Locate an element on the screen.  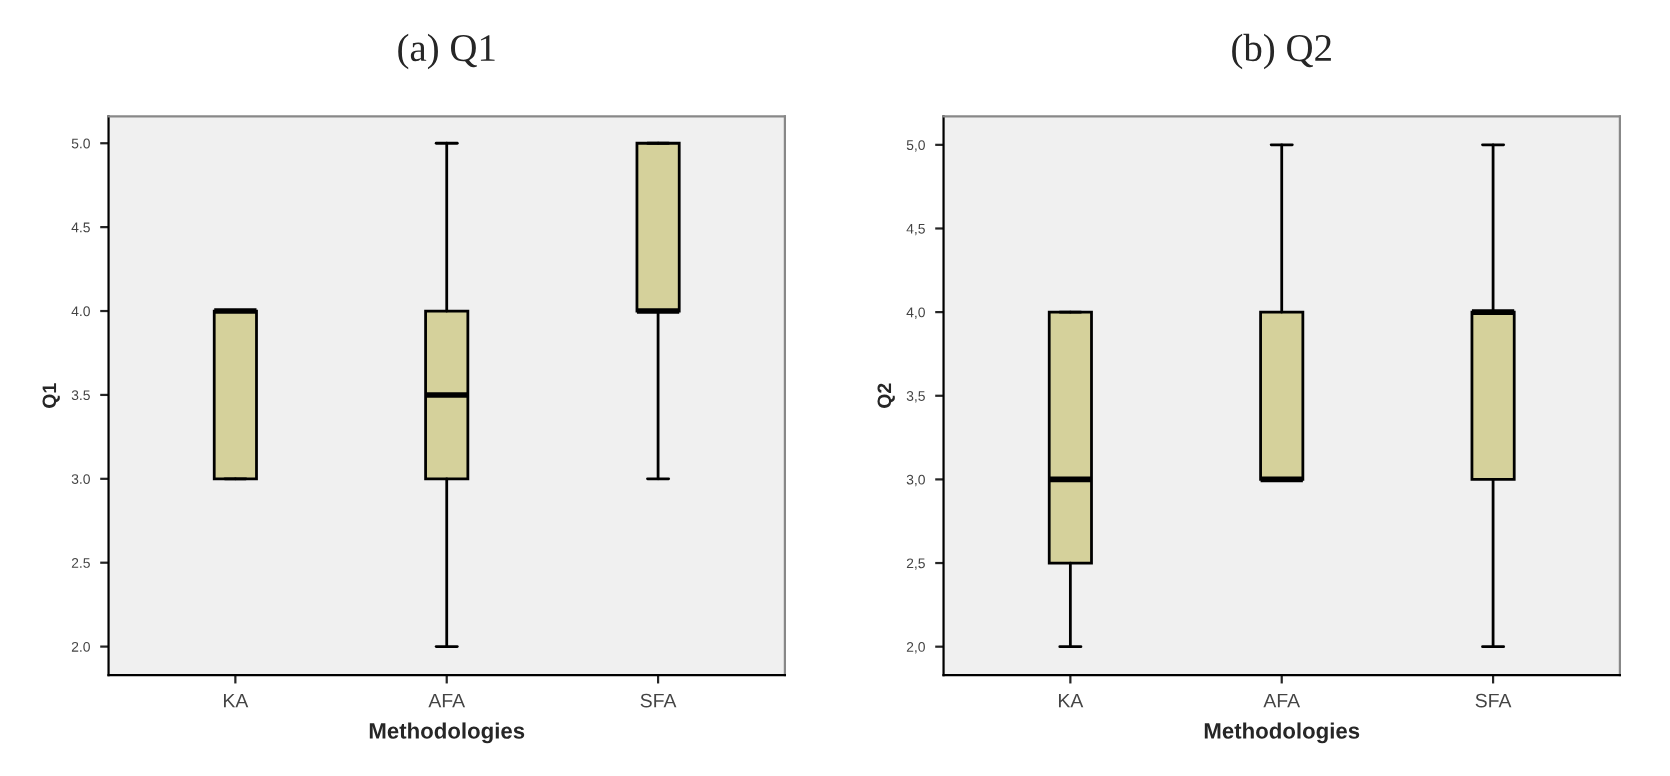
y-axis-title: Q1 is located at coordinates (51, 395).